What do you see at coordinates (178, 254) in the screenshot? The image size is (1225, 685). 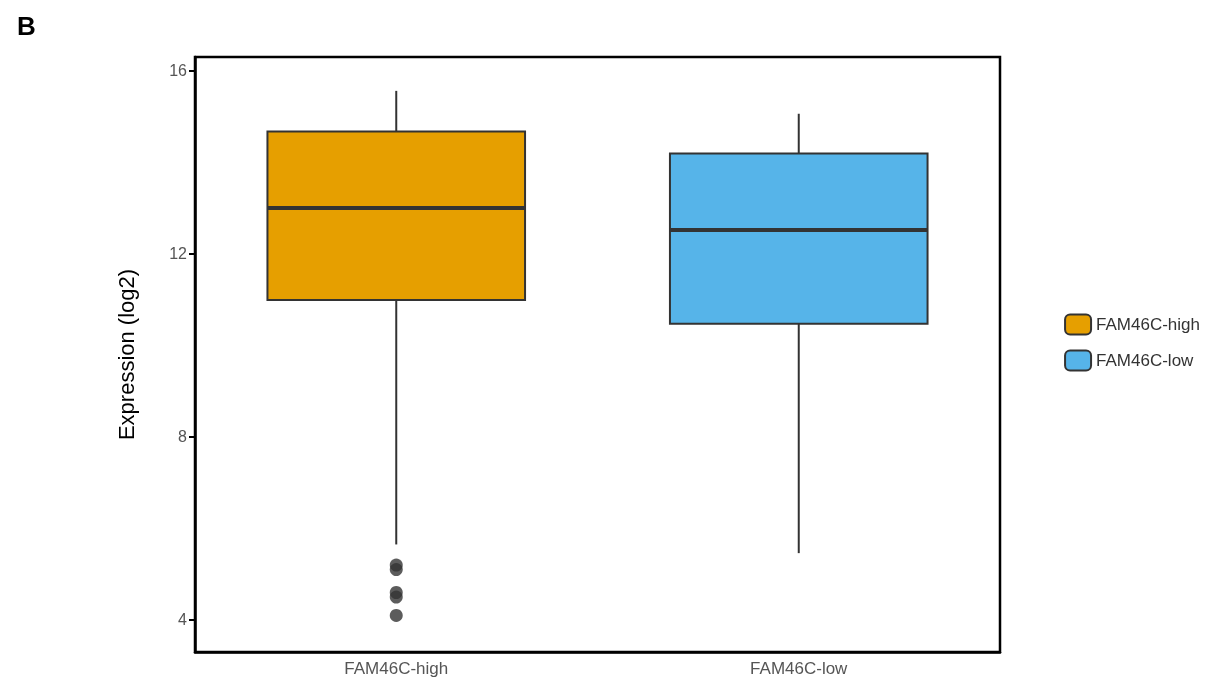 I see `y-tick-label: 12` at bounding box center [178, 254].